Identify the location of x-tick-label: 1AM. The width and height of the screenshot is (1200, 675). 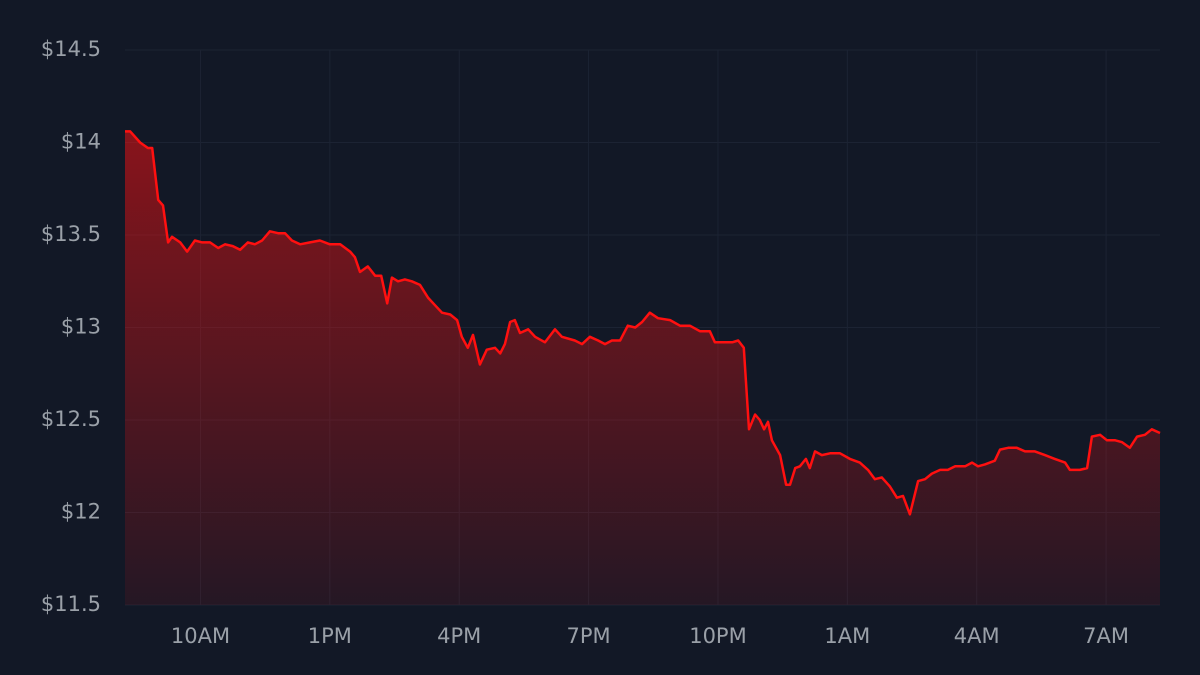
(847, 636).